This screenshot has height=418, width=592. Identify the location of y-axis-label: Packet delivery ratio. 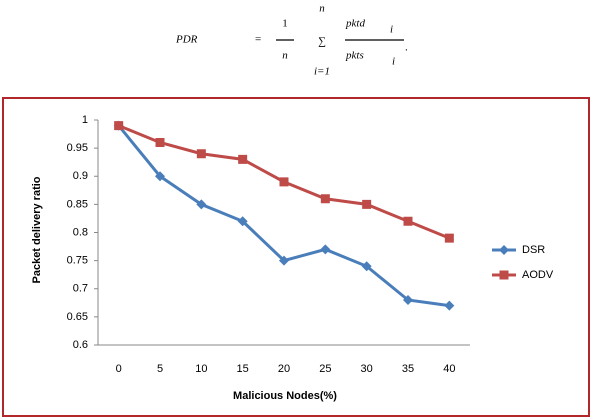
(37, 229).